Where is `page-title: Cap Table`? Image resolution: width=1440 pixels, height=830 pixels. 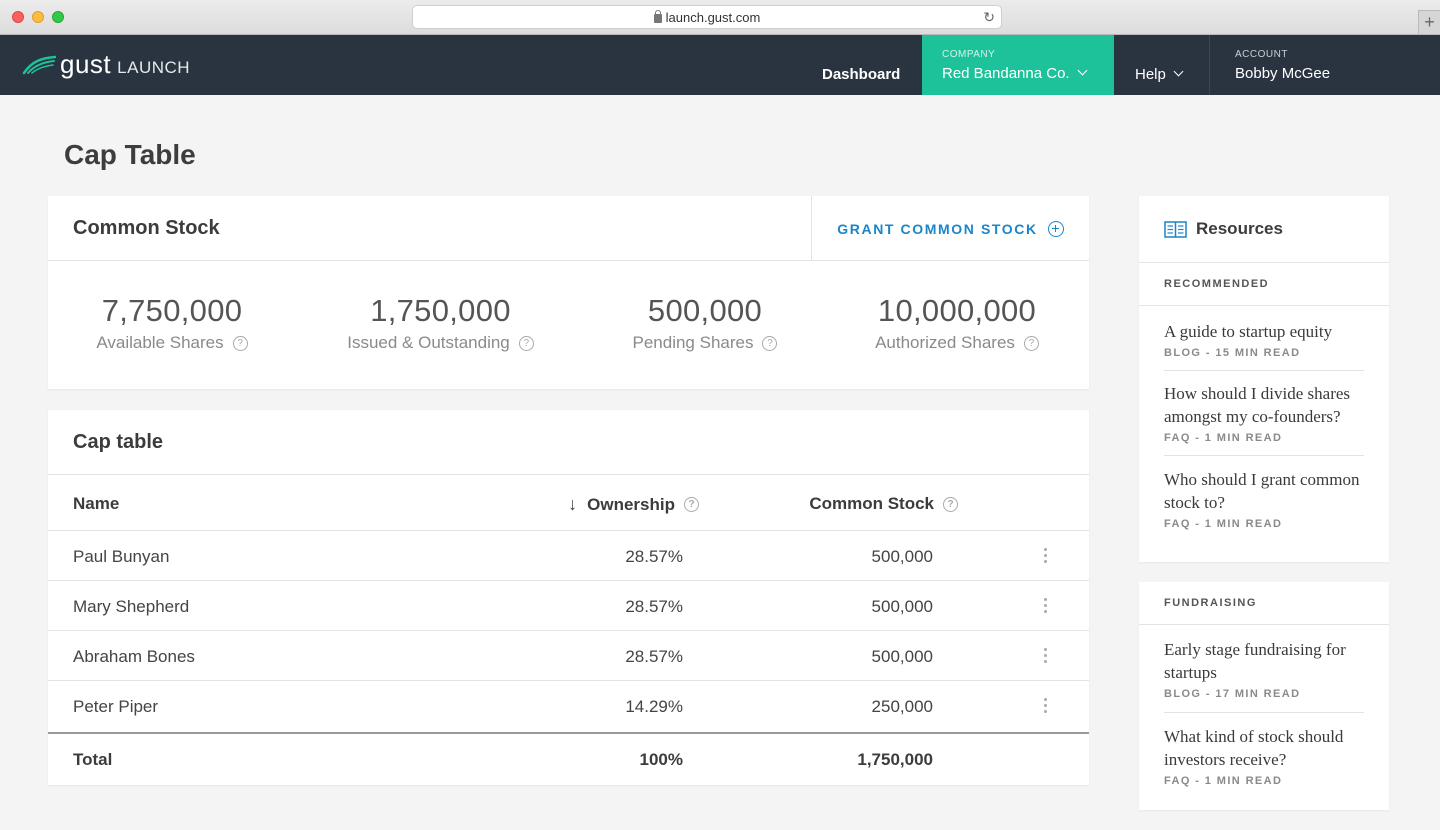
page-title: Cap Table is located at coordinates (130, 154).